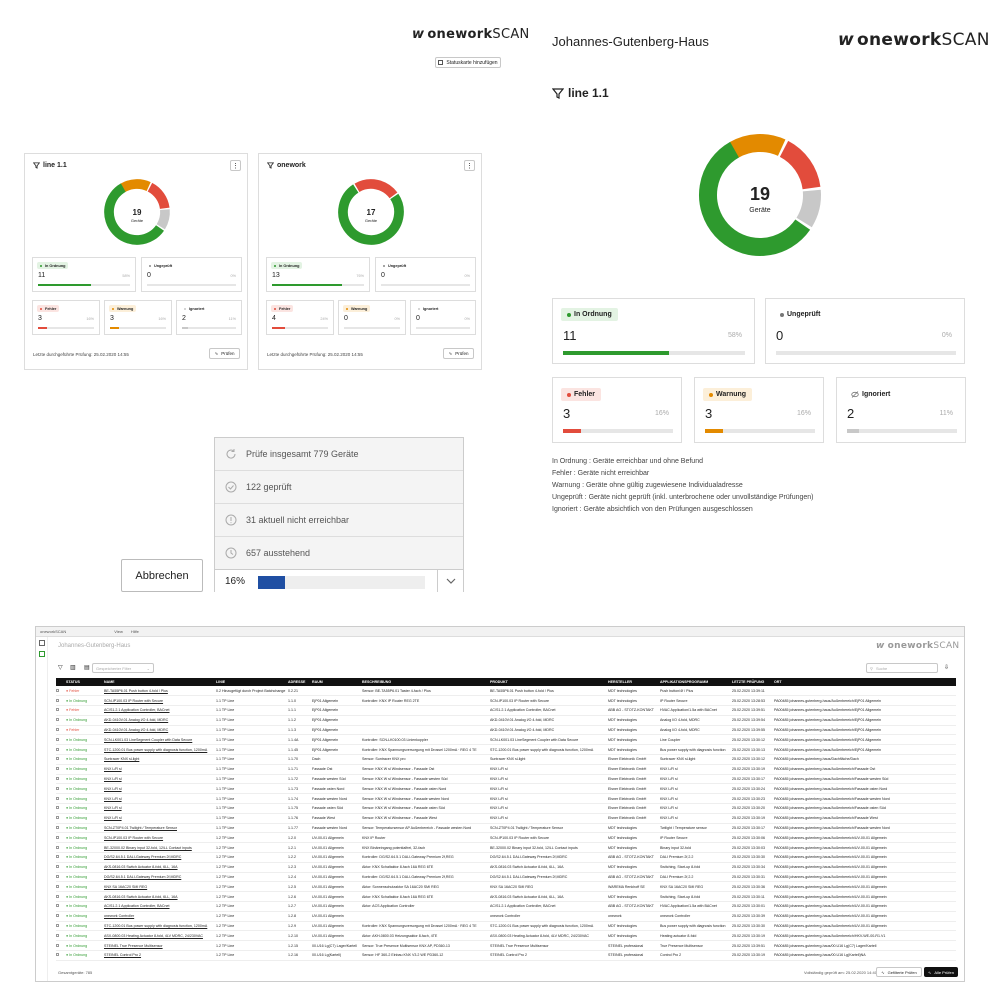 The image size is (1000, 1000). What do you see at coordinates (73, 682) in the screenshot?
I see `column-header: STATUS` at bounding box center [73, 682].